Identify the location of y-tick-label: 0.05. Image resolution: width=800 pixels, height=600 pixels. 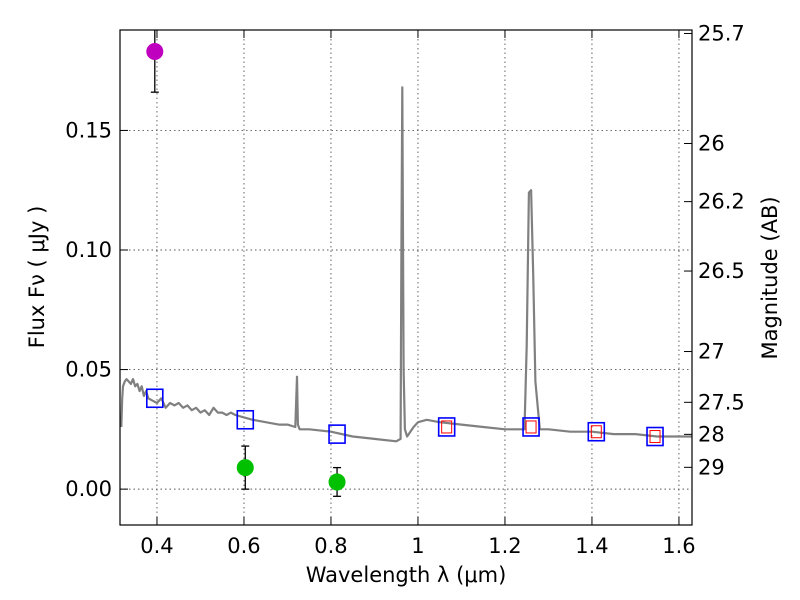
(88, 370).